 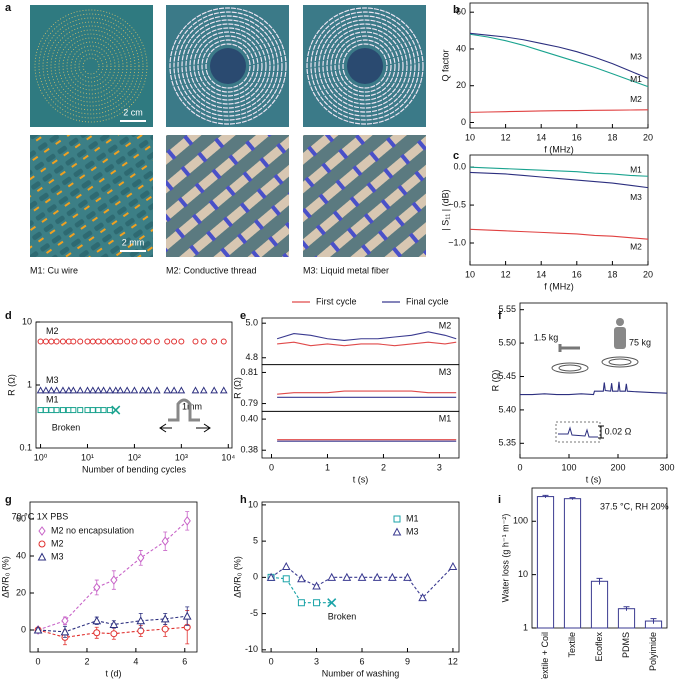 I want to click on annotation: 1.5 kg, so click(x=546, y=337).